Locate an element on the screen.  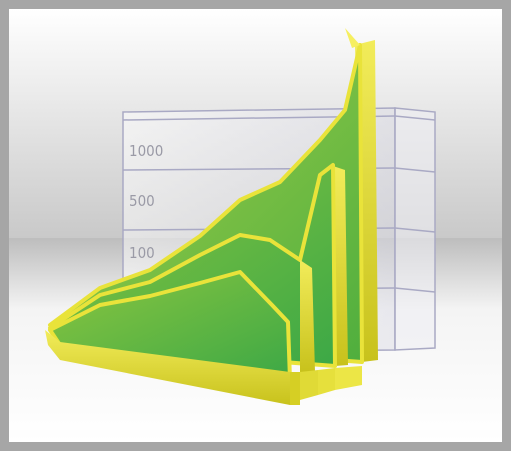
axis-label: 1000 is located at coordinates (146, 151).